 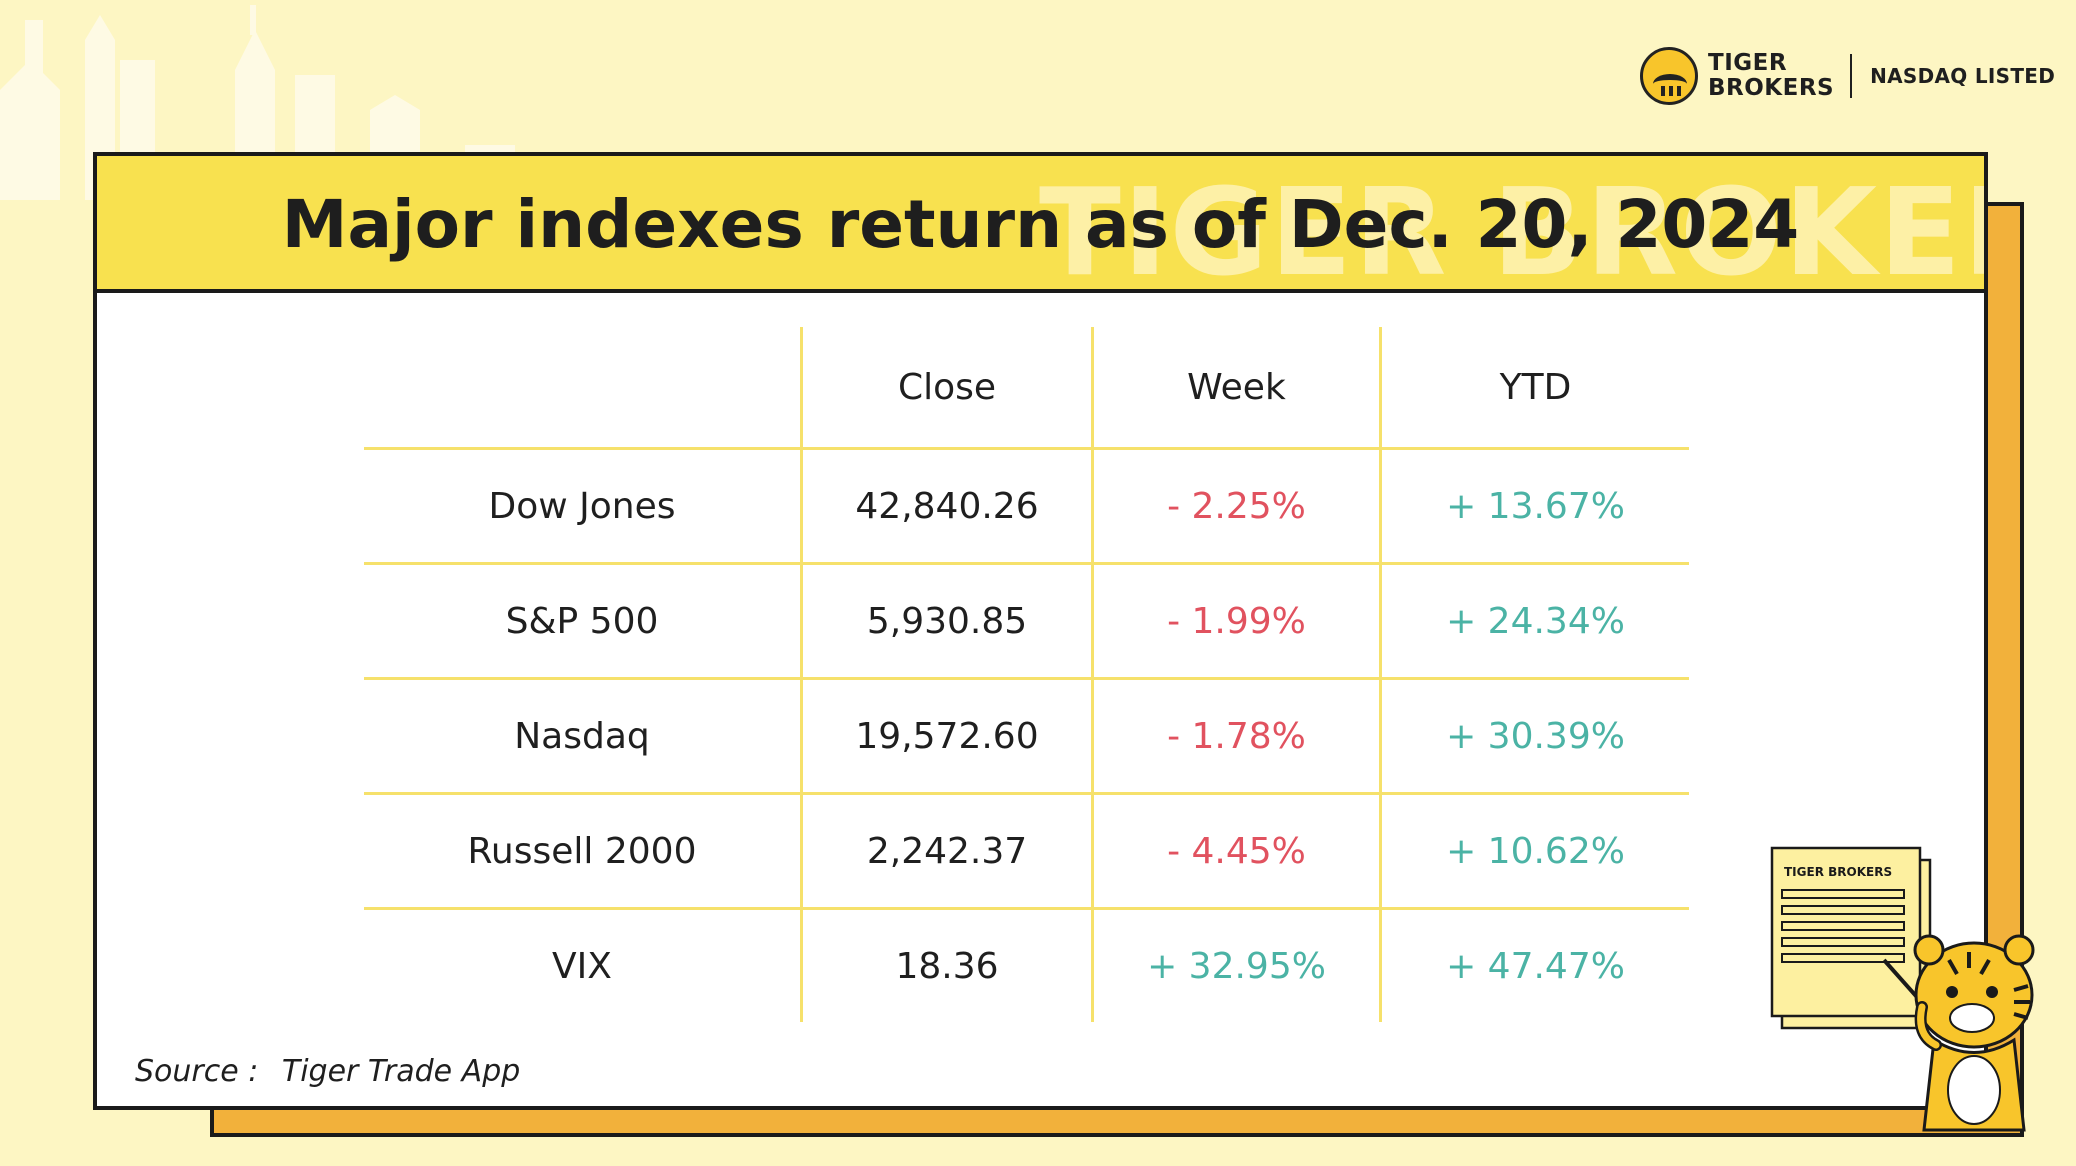 What do you see at coordinates (1847, 76) in the screenshot?
I see `tiger-brokers-logo: TIGER BROKERS NASDAQ LISTED` at bounding box center [1847, 76].